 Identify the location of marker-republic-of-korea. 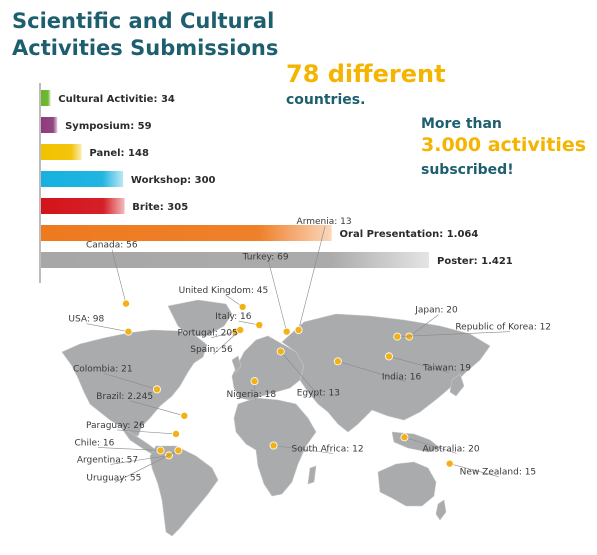
(397, 336).